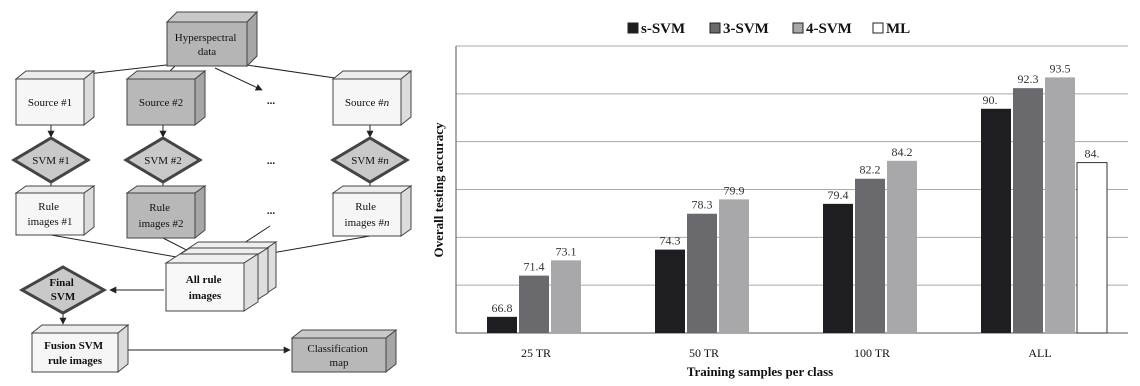 Image resolution: width=1140 pixels, height=386 pixels. I want to click on svg-text: Rule images #2, so click(161, 216).